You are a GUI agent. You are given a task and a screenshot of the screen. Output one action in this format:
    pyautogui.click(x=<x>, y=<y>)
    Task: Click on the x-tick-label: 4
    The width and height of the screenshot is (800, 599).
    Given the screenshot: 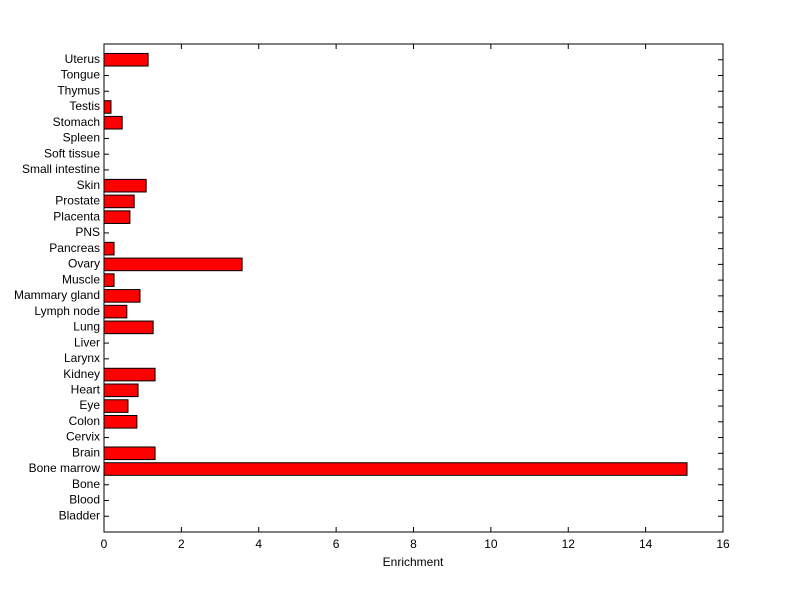 What is the action you would take?
    pyautogui.click(x=258, y=544)
    